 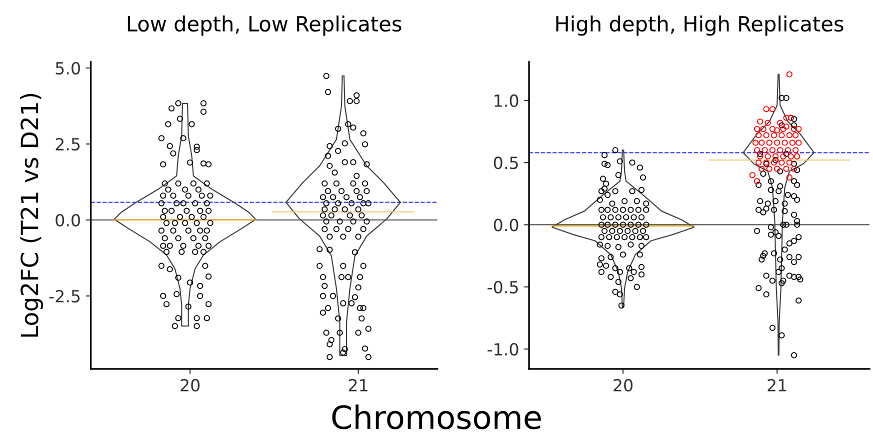 What do you see at coordinates (68, 144) in the screenshot?
I see `y-tick-label: 2.5` at bounding box center [68, 144].